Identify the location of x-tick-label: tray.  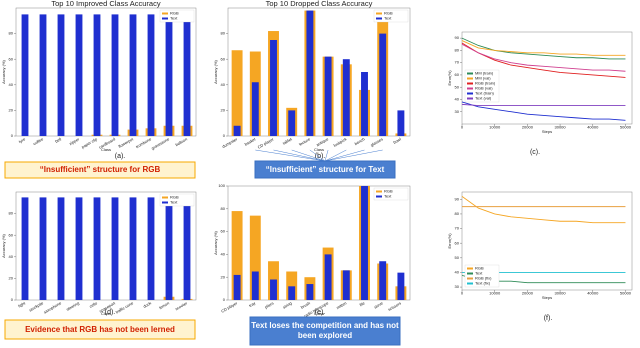
(252, 304).